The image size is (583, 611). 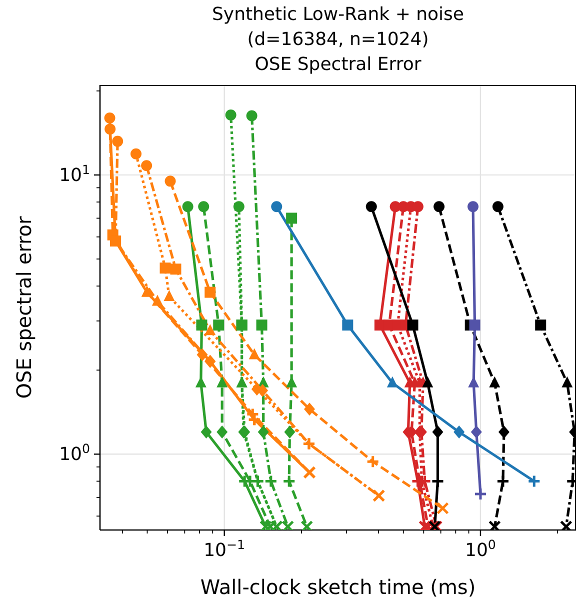 What do you see at coordinates (338, 40) in the screenshot?
I see `chart-title: Synthetic Low-Rank + noise (d=16384, n=1024) OSE Spectral Error` at bounding box center [338, 40].